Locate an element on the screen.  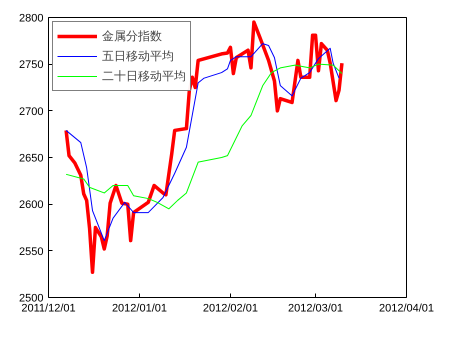
x-tick-label: 2011/12/01 is located at coordinates (48, 308).